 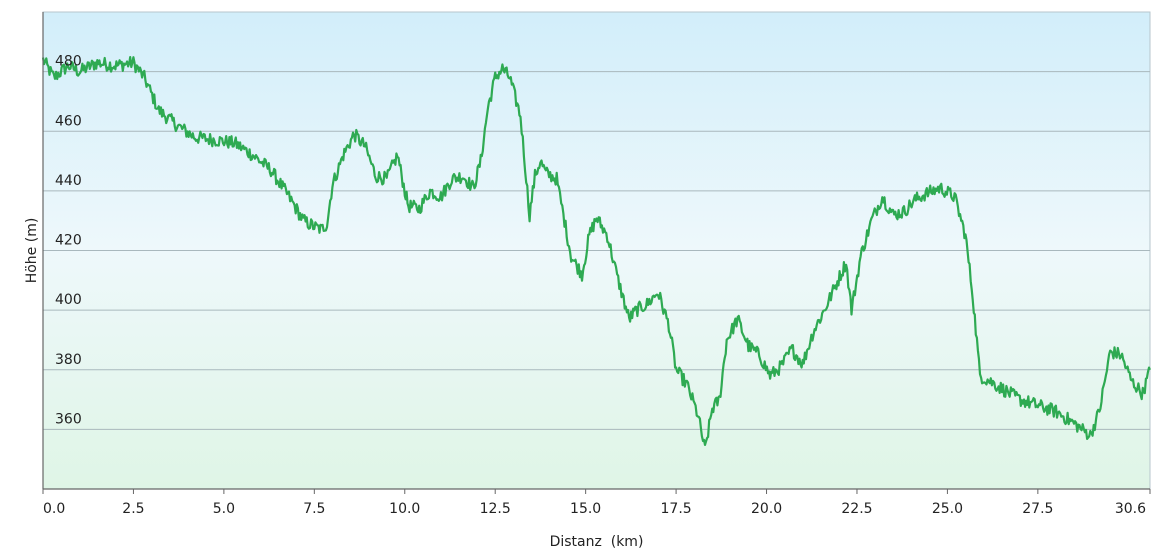 What do you see at coordinates (495, 509) in the screenshot?
I see `x-tick-label: 12.5` at bounding box center [495, 509].